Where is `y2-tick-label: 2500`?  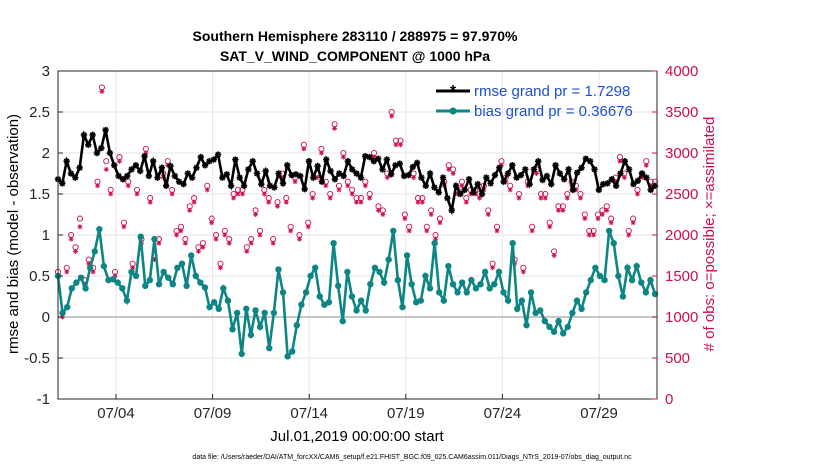 y2-tick-label: 2500 is located at coordinates (681, 194).